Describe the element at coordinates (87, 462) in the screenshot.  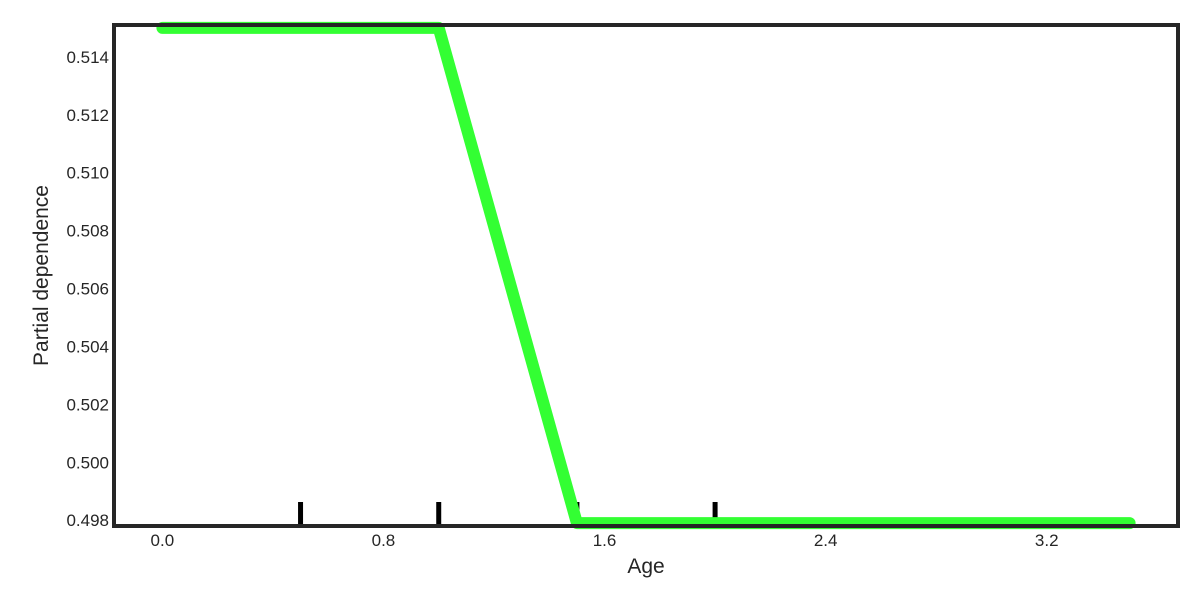
I see `y-tick-label: 0.500` at that location.